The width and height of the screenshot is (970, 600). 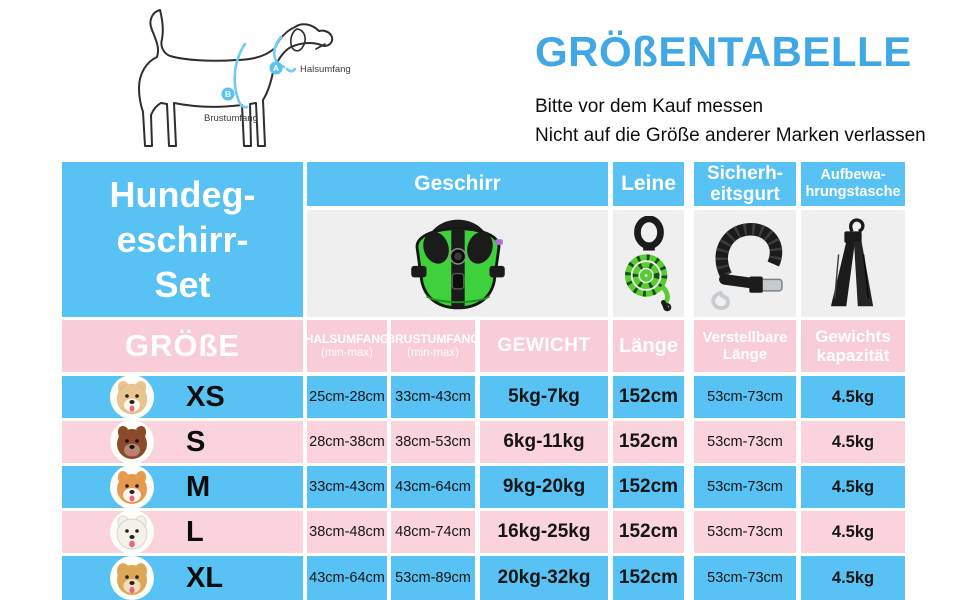 I want to click on brustumfang-header-sub: (min-max), so click(x=433, y=353).